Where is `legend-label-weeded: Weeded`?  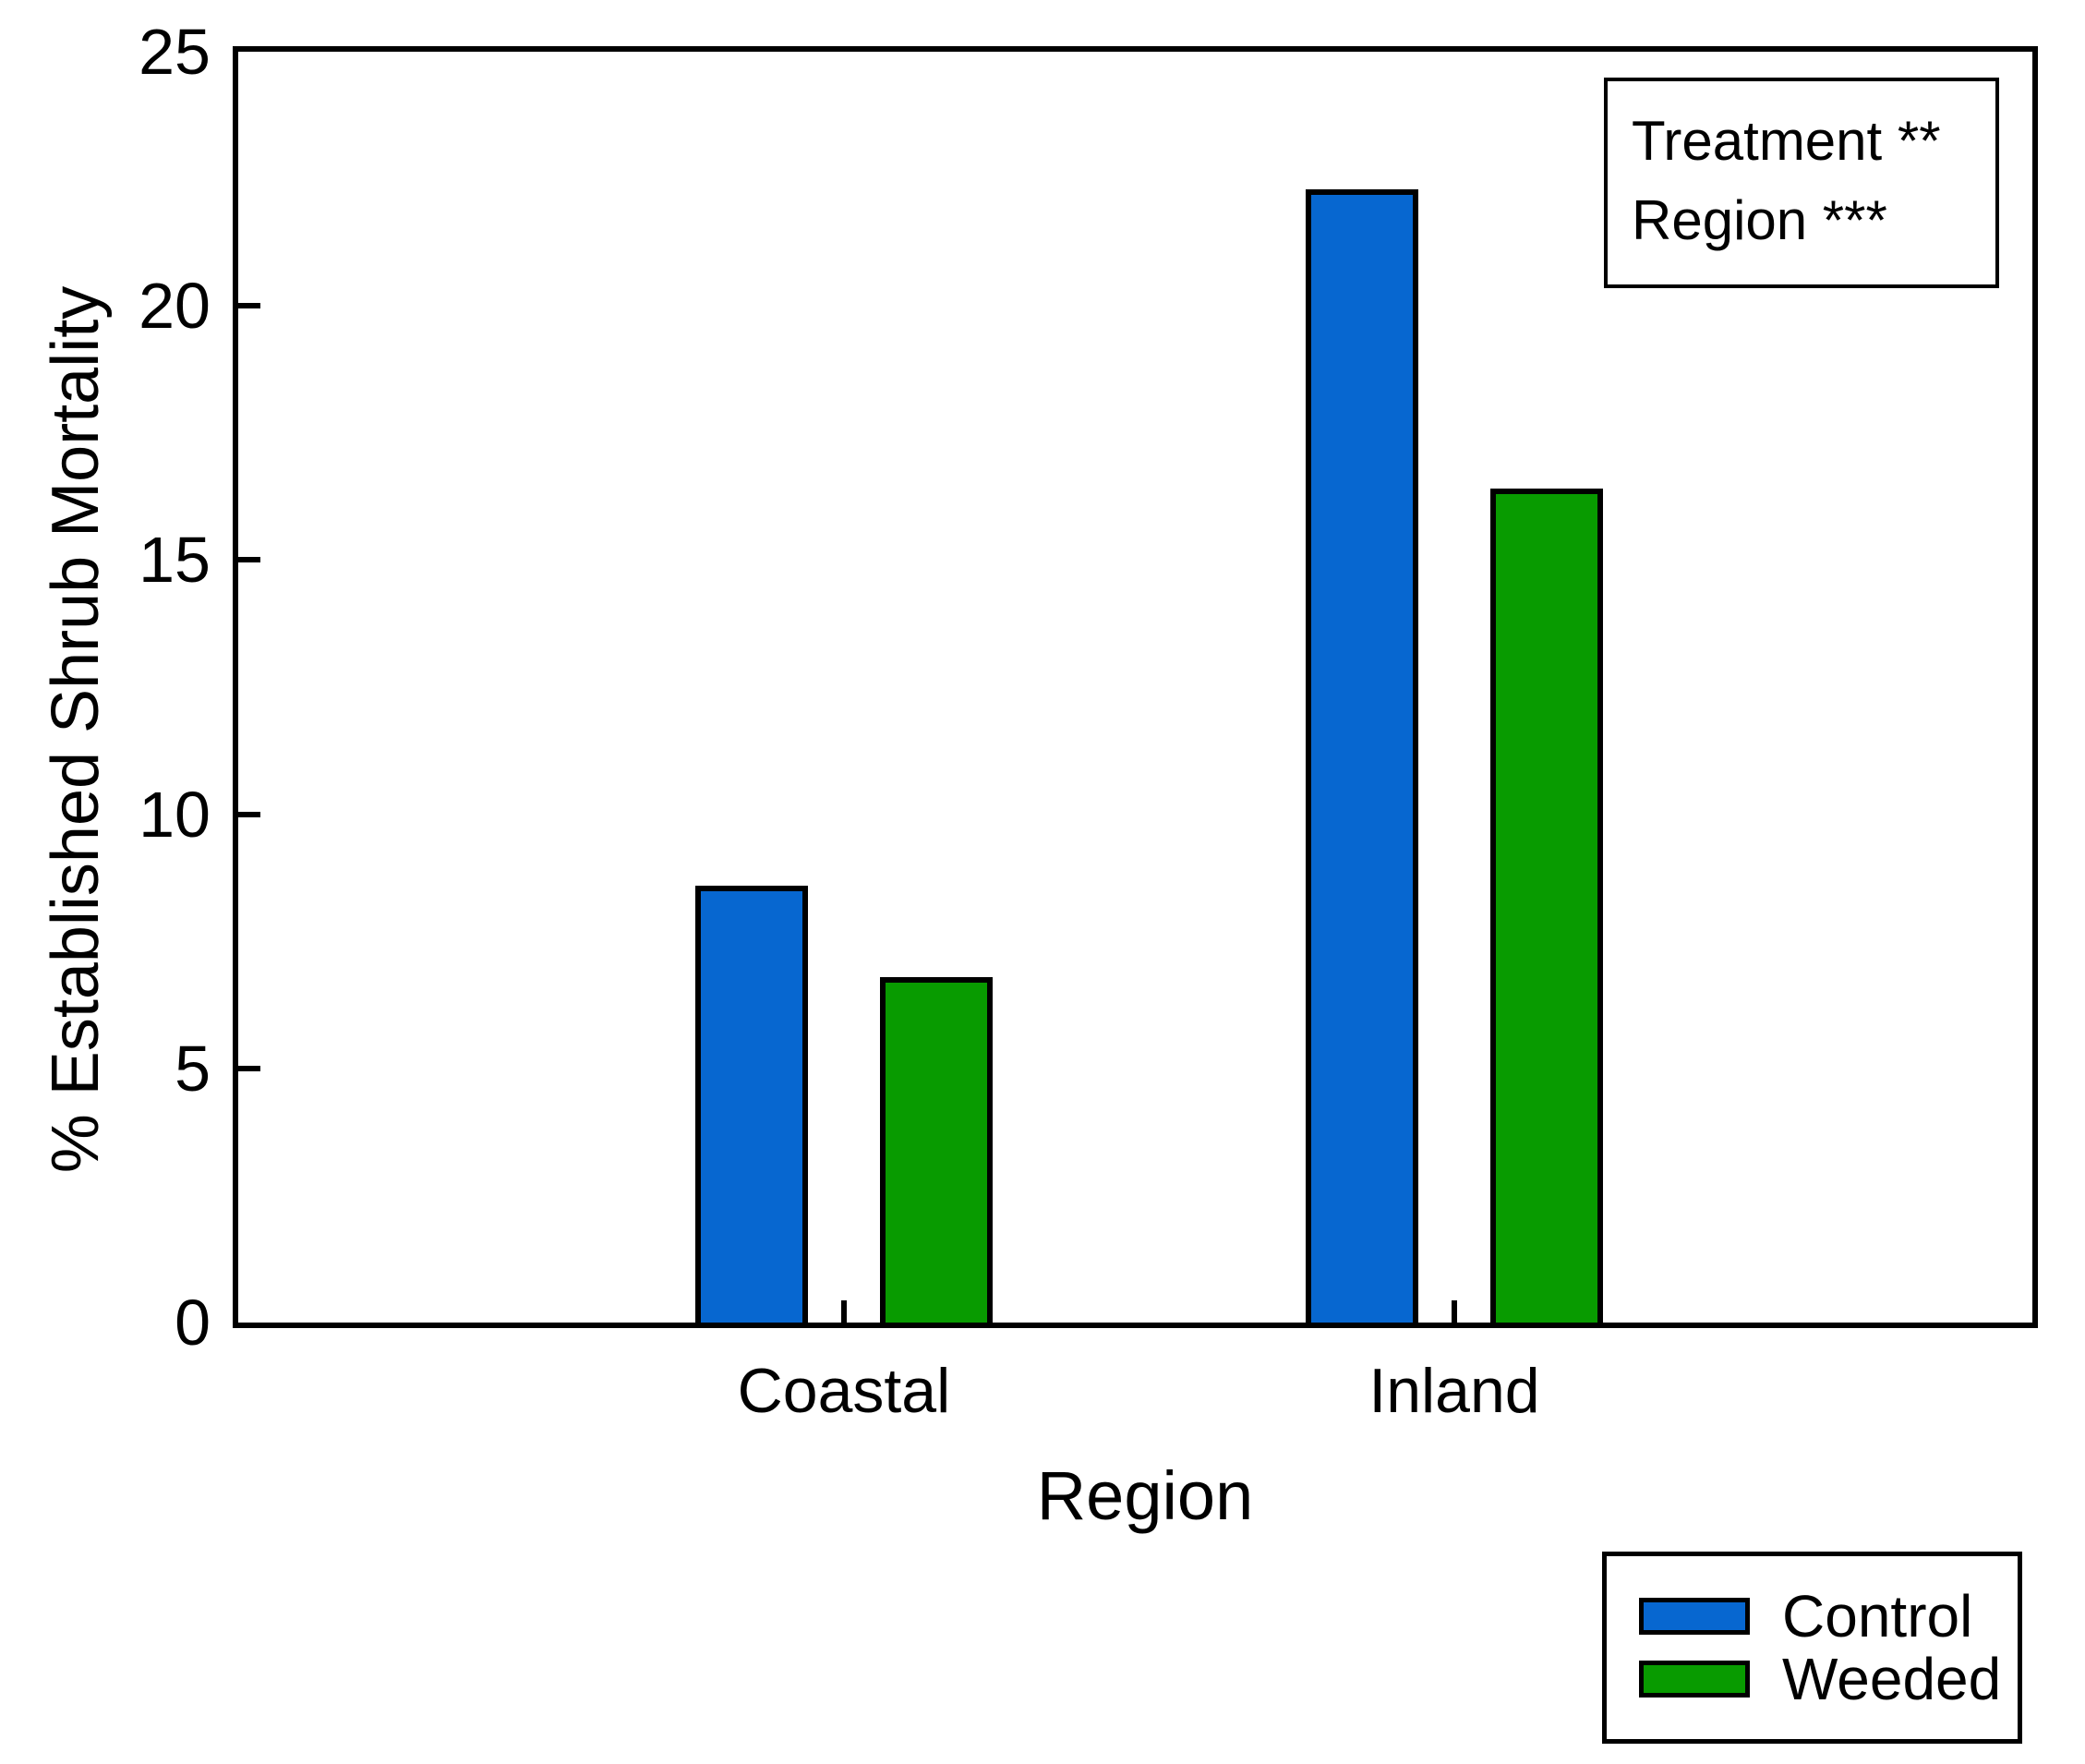
legend-label-weeded: Weeded is located at coordinates (1892, 1679).